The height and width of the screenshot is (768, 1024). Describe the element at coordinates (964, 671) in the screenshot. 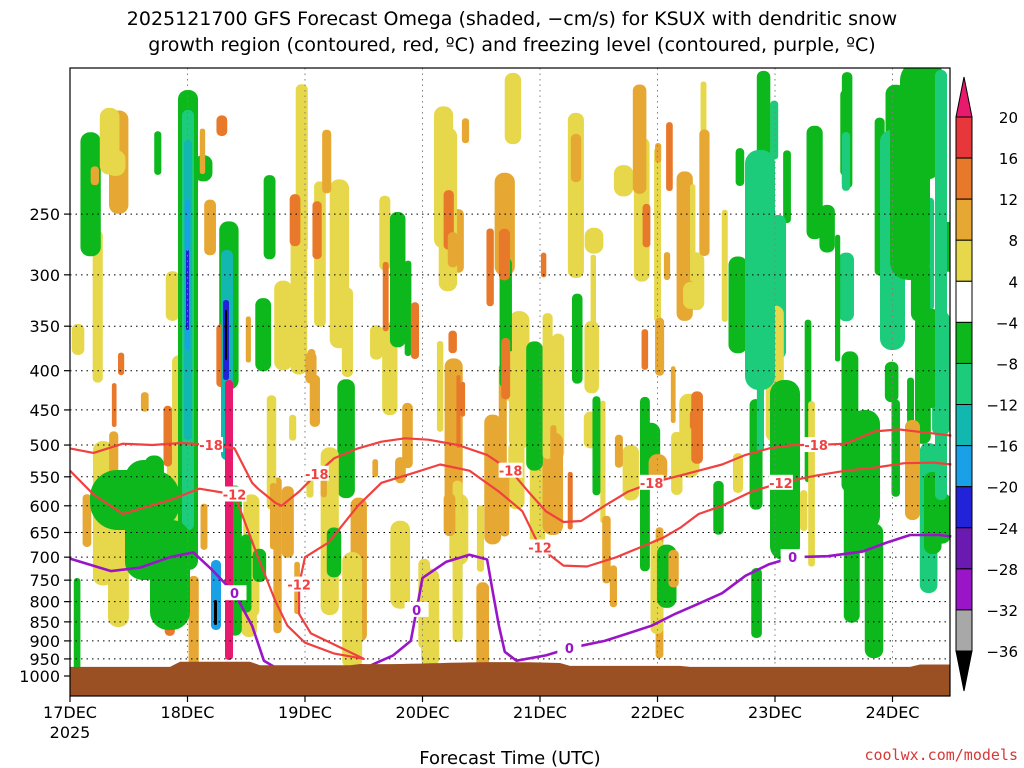

I see `colorbar-bottom-arrow` at that location.